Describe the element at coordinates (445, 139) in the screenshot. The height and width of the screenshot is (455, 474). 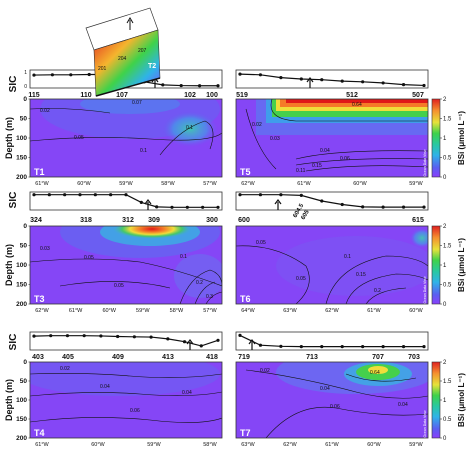
I see `colorbar-tick-0-2: 1` at that location.